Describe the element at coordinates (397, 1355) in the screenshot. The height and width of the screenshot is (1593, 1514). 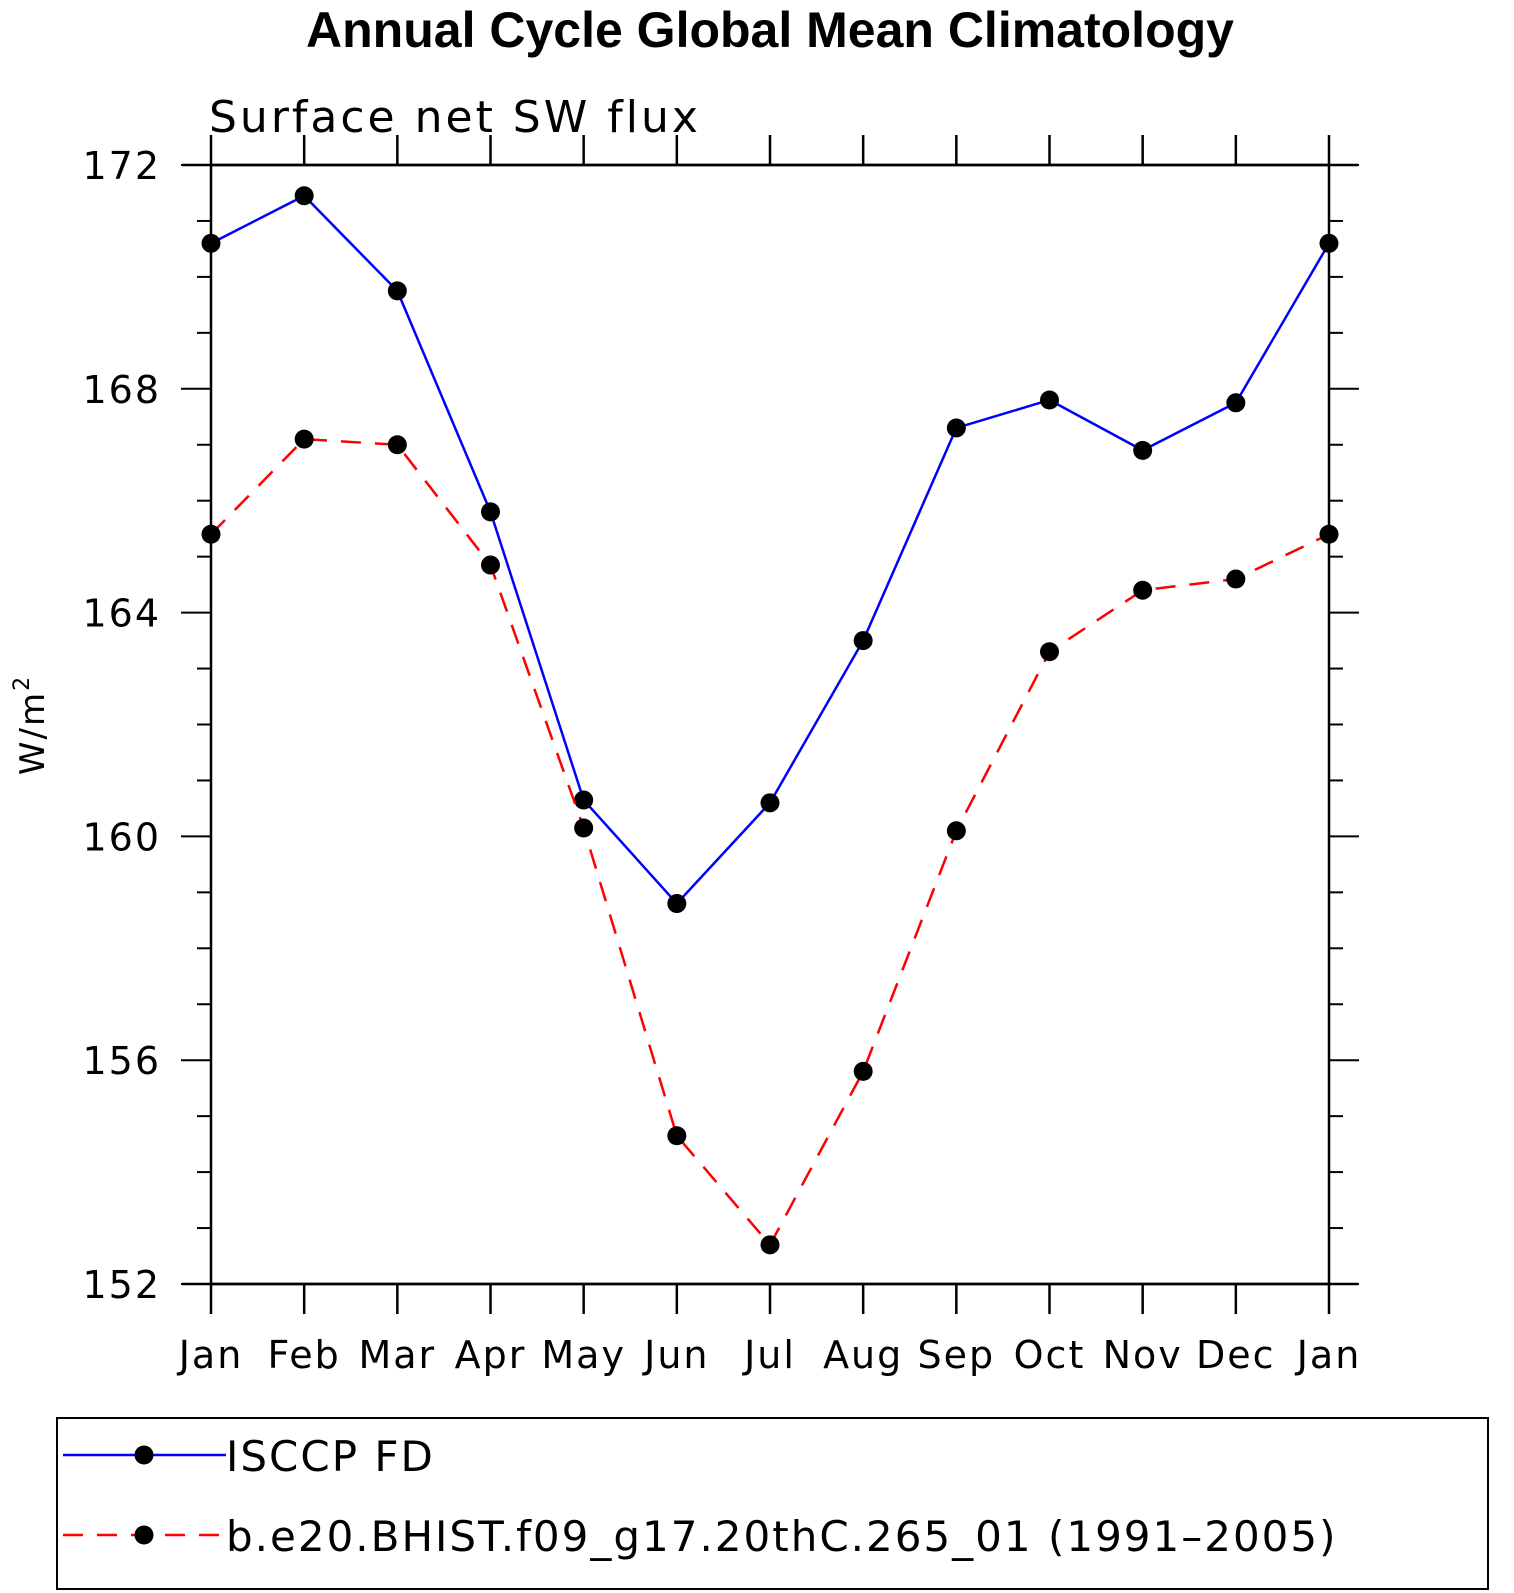
I see `x-tick-label: Mar` at that location.